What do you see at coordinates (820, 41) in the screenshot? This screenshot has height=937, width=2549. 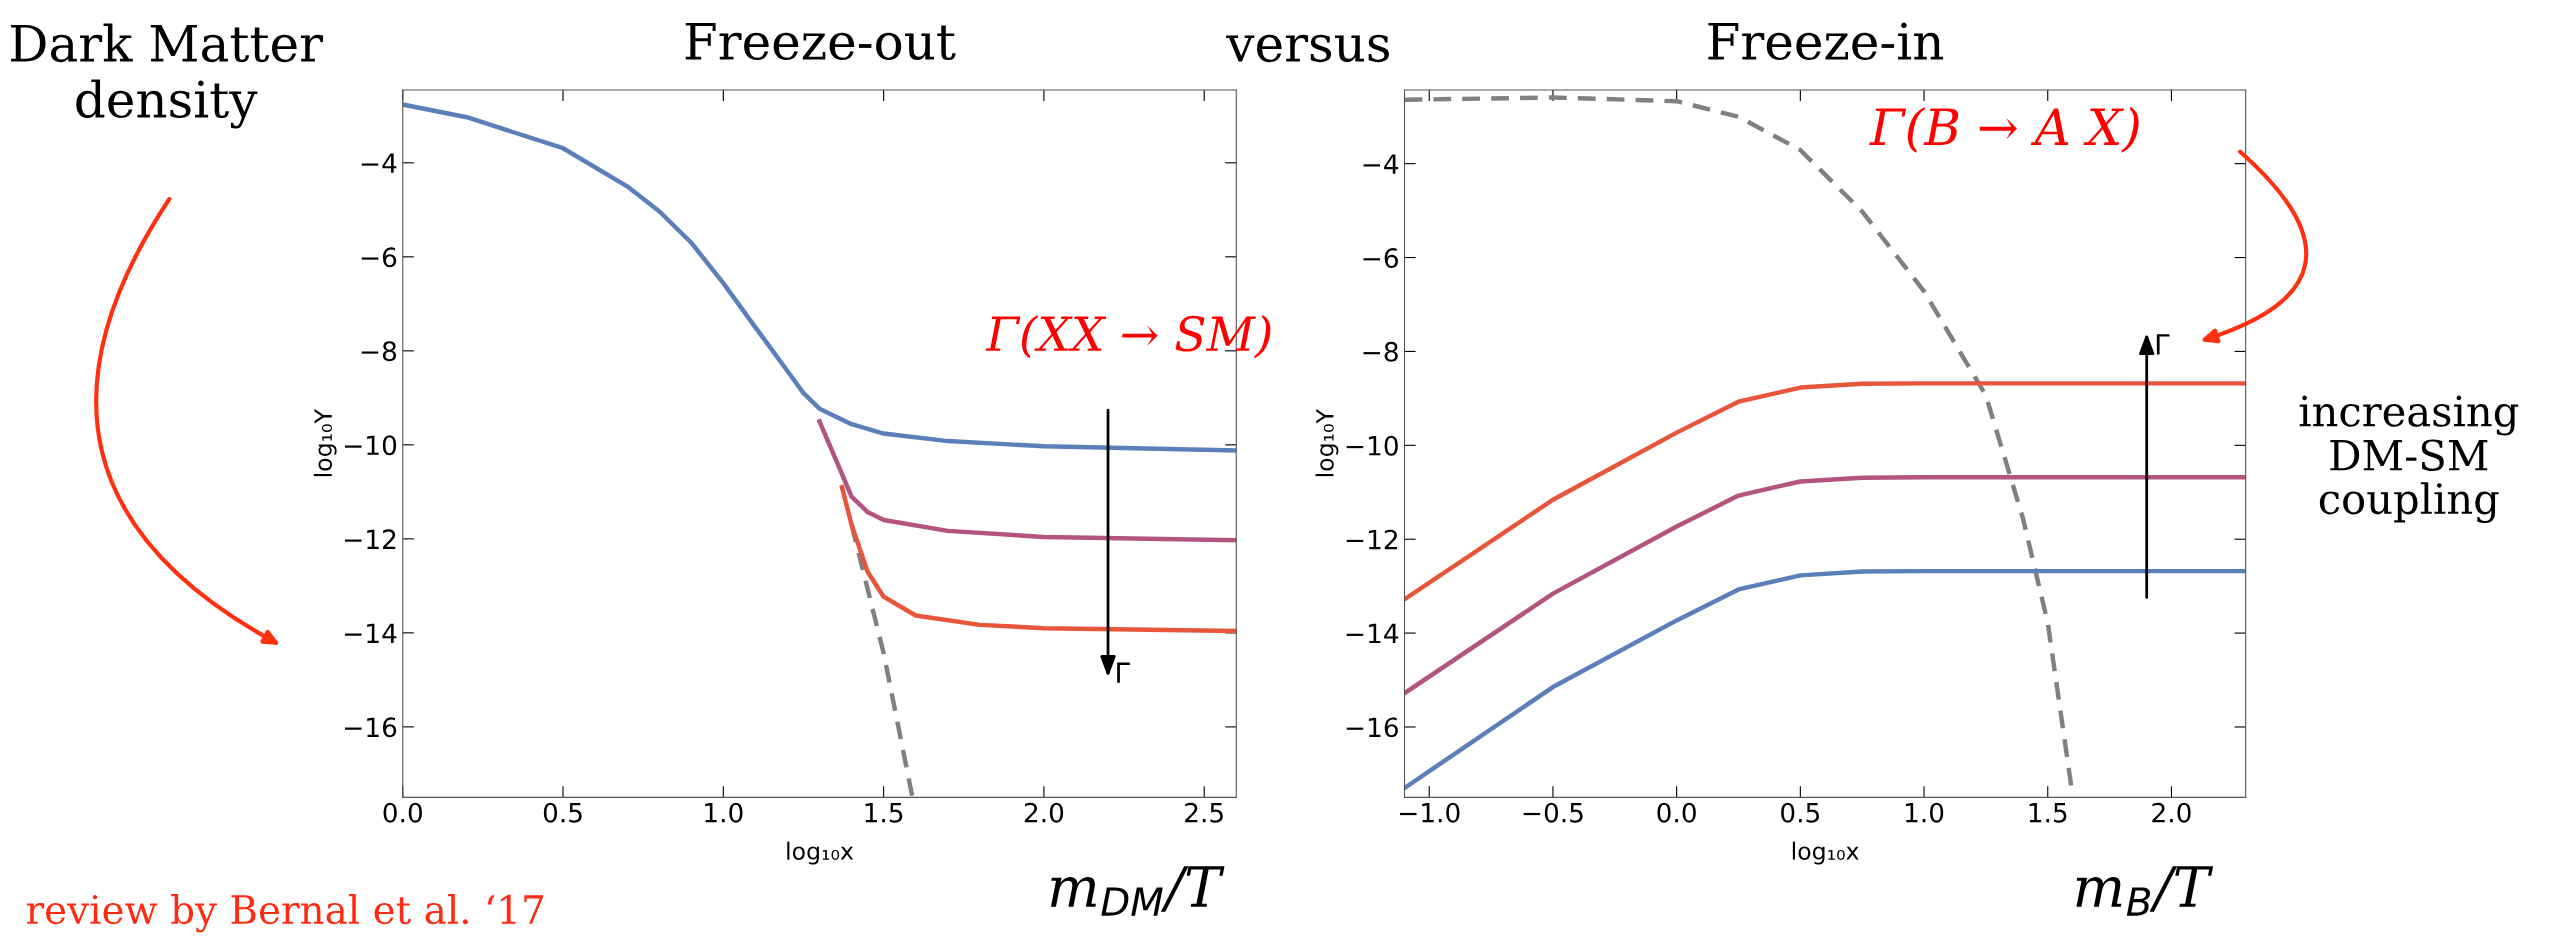 I see `chart-title: Freeze-out` at bounding box center [820, 41].